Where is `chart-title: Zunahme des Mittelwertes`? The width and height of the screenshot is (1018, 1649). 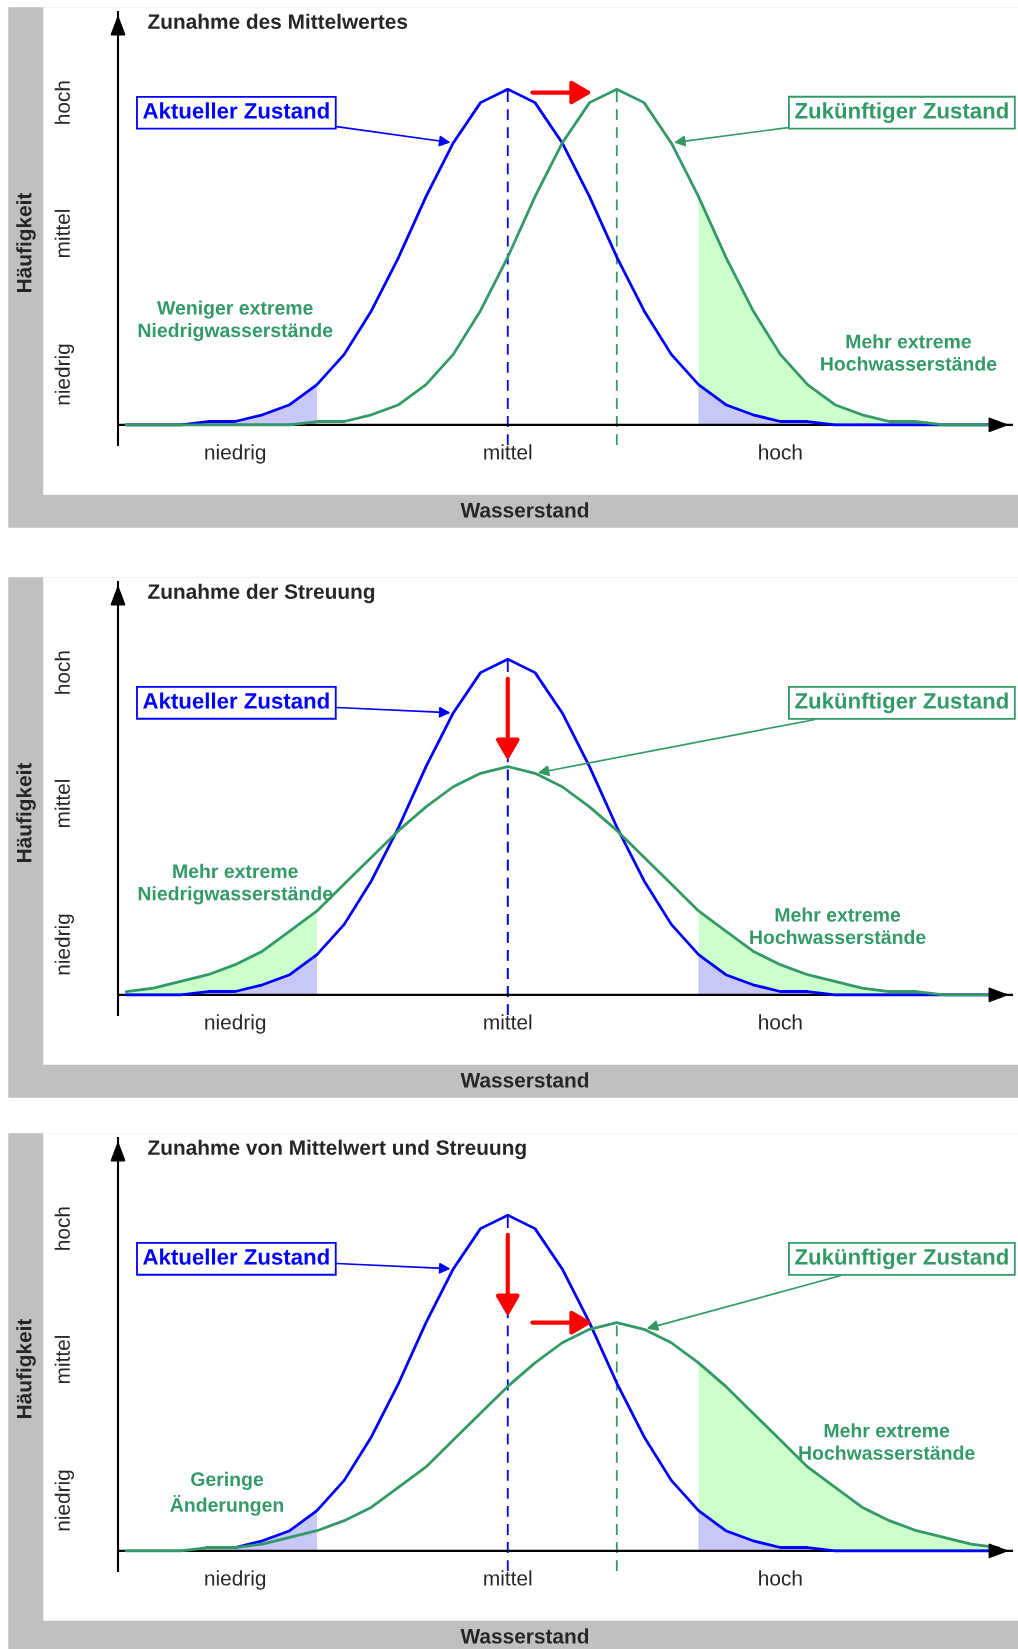
chart-title: Zunahme des Mittelwertes is located at coordinates (278, 21).